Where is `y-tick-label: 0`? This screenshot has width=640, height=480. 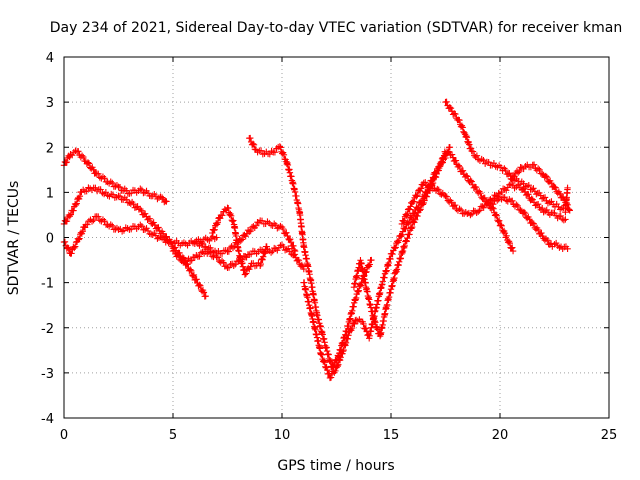
y-tick-label: 0 is located at coordinates (50, 239).